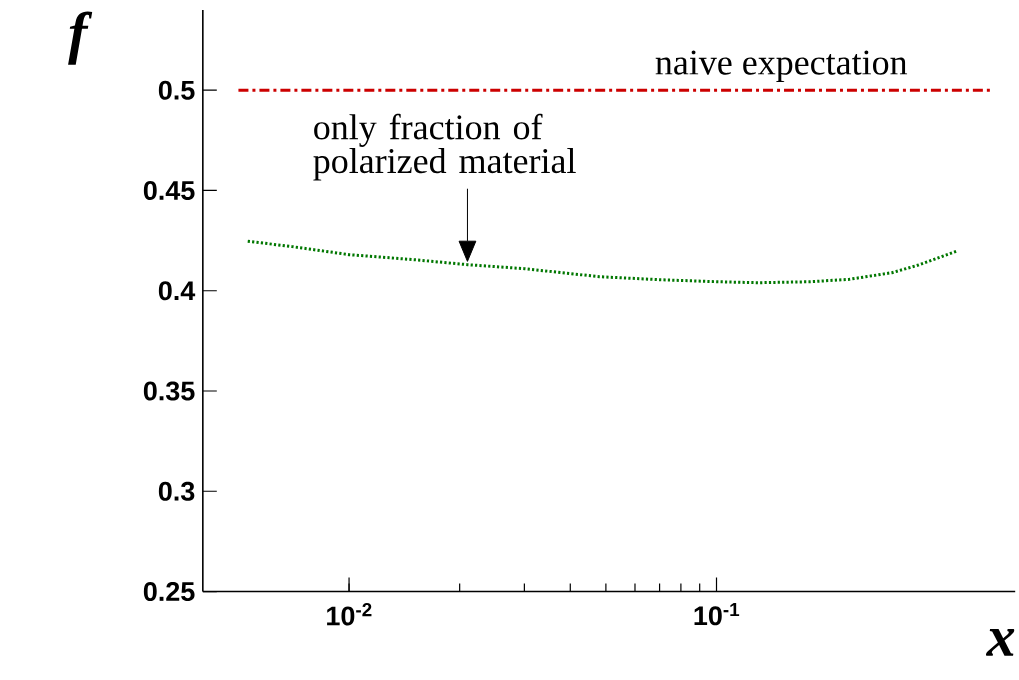 This screenshot has width=1019, height=680. I want to click on annotation: only fraction of polarized material, so click(444, 147).